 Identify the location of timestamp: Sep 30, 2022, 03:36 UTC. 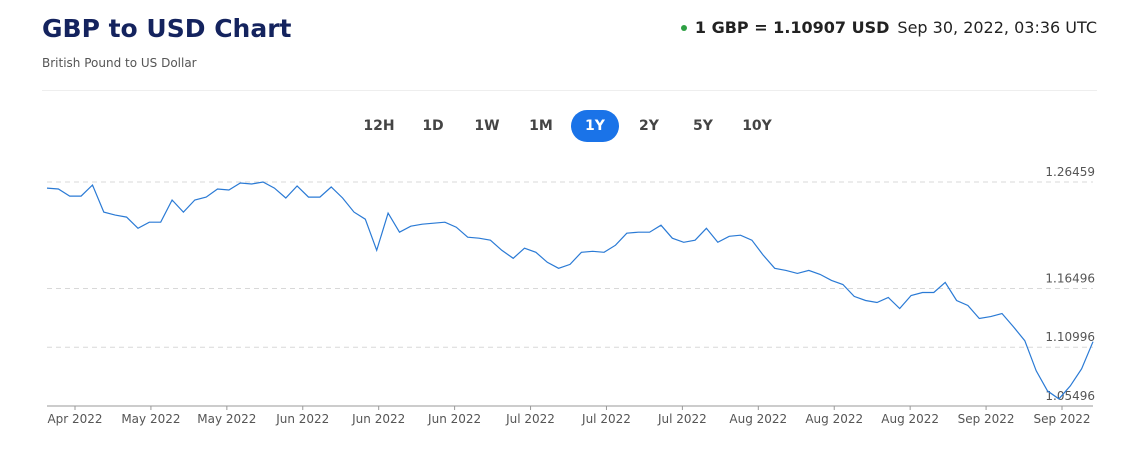
(997, 27).